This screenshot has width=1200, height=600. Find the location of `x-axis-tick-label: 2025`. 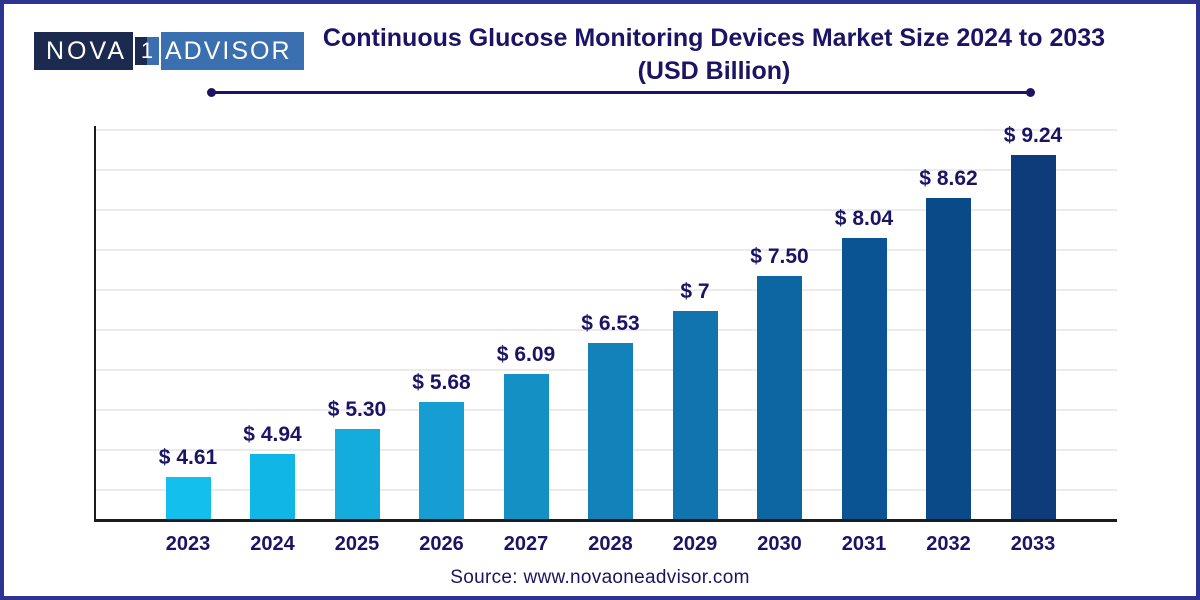

x-axis-tick-label: 2025 is located at coordinates (357, 544).